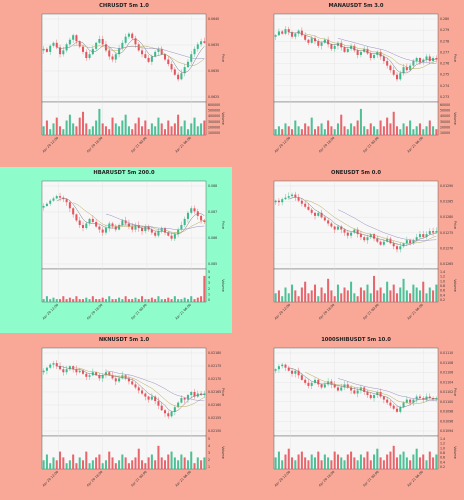  I want to click on price-tick-label: 0.274, so click(444, 86).